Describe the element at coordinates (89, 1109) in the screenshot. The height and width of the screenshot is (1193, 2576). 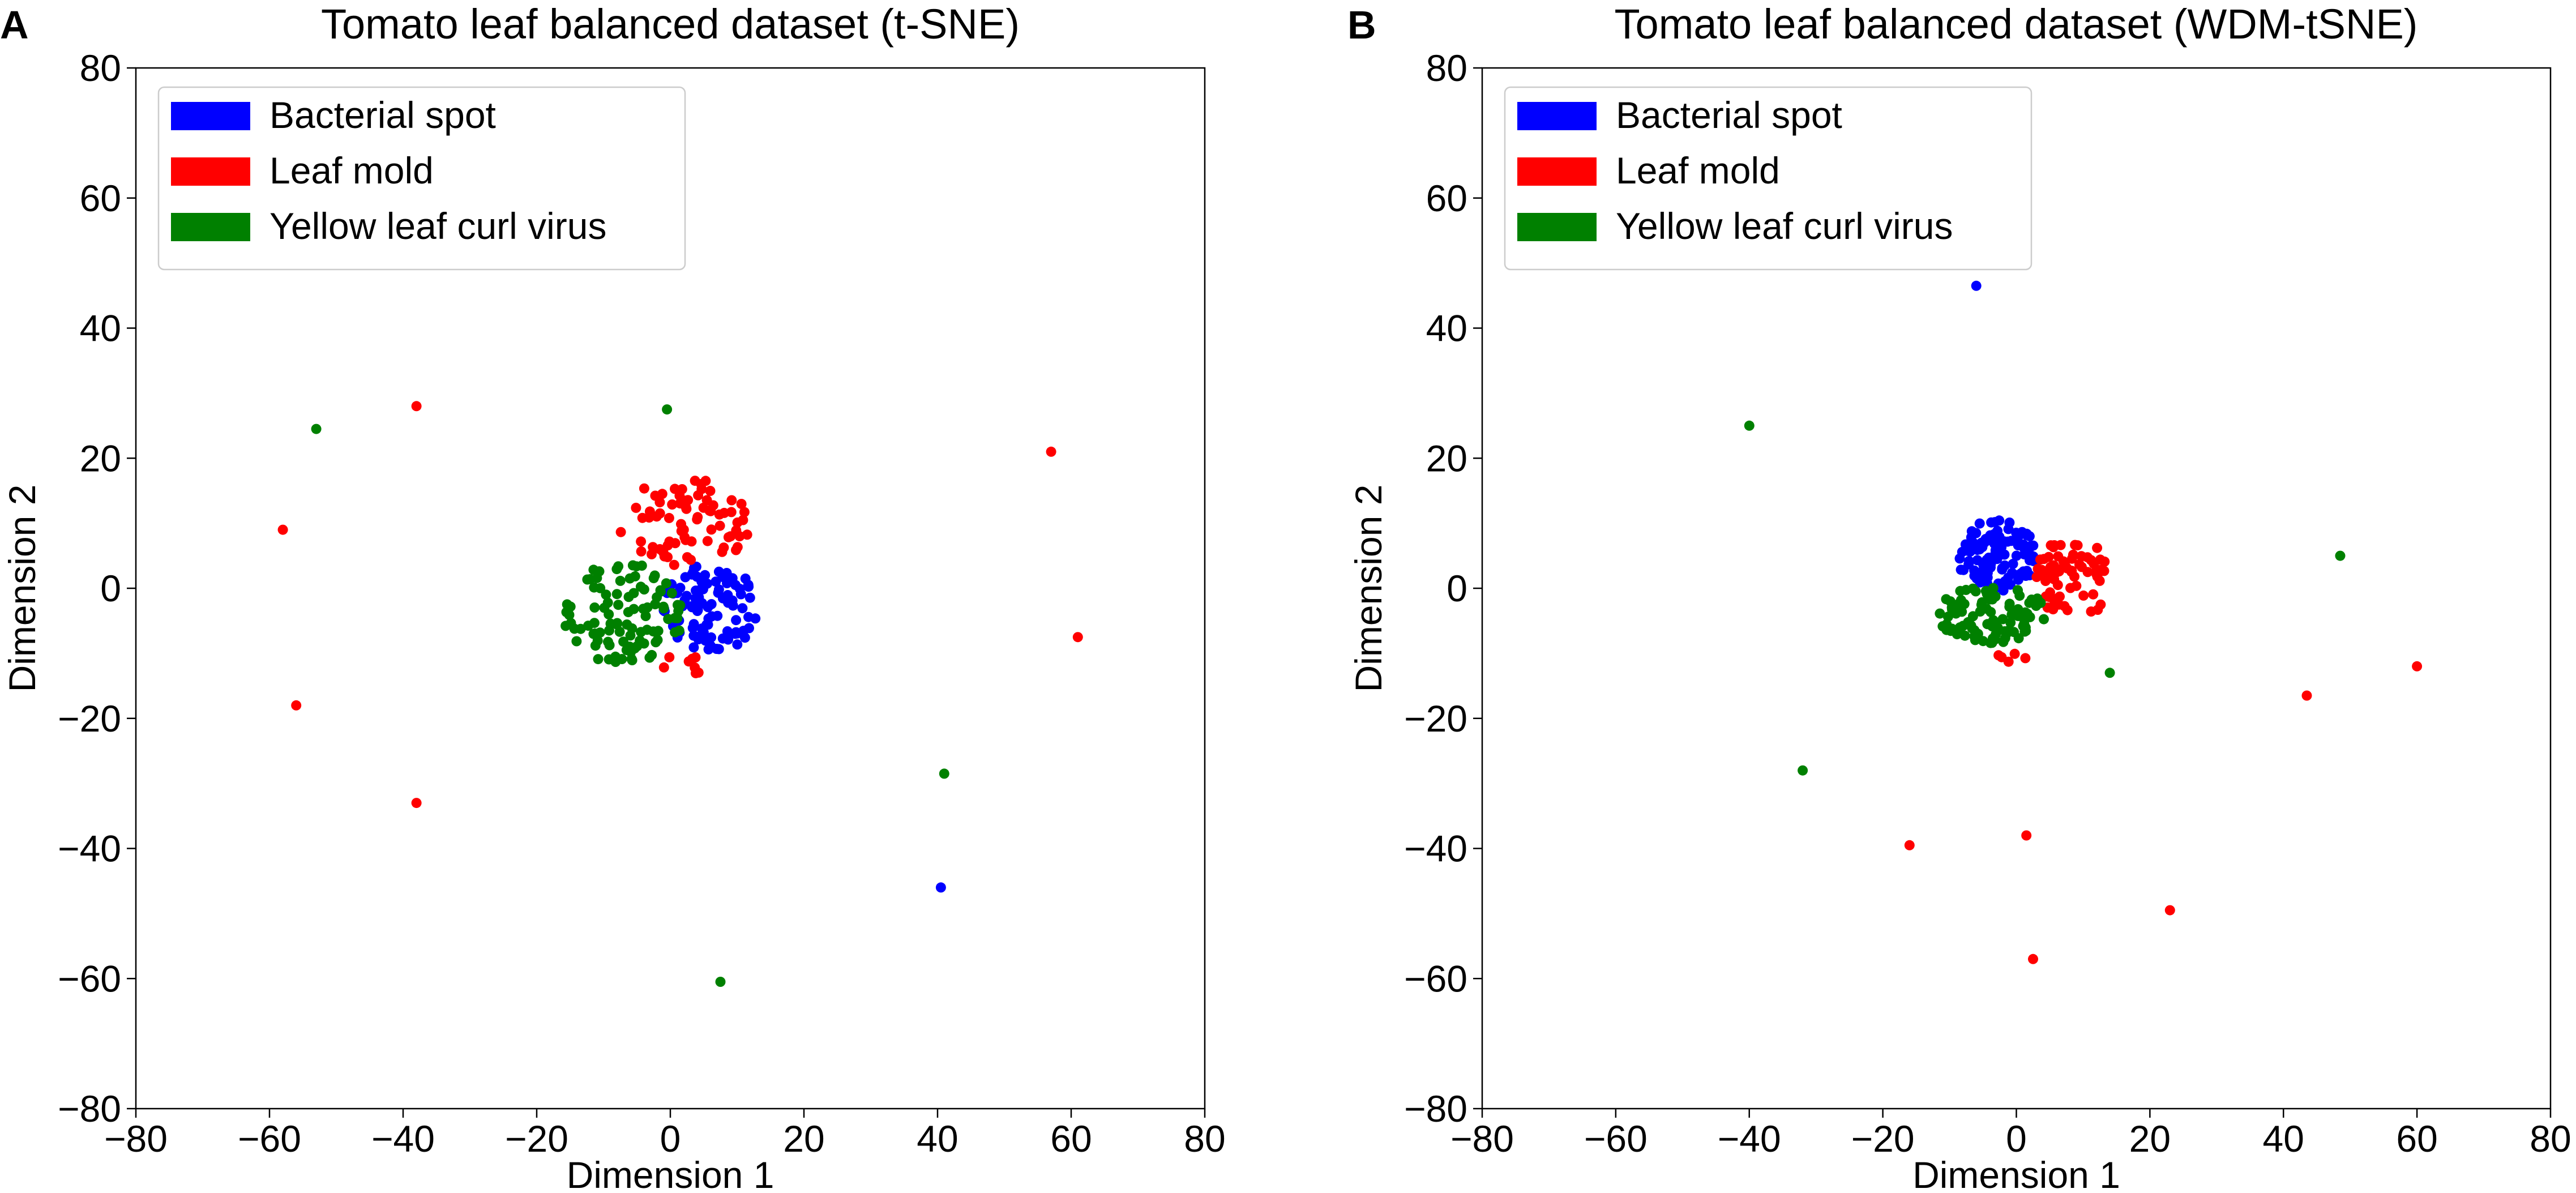
I see `y-tick-label: −80` at that location.